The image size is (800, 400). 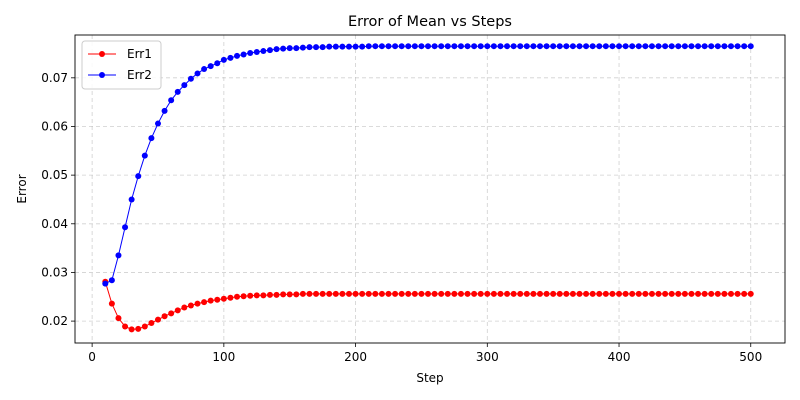 What do you see at coordinates (54, 321) in the screenshot?
I see `y-tick-label: 0.02` at bounding box center [54, 321].